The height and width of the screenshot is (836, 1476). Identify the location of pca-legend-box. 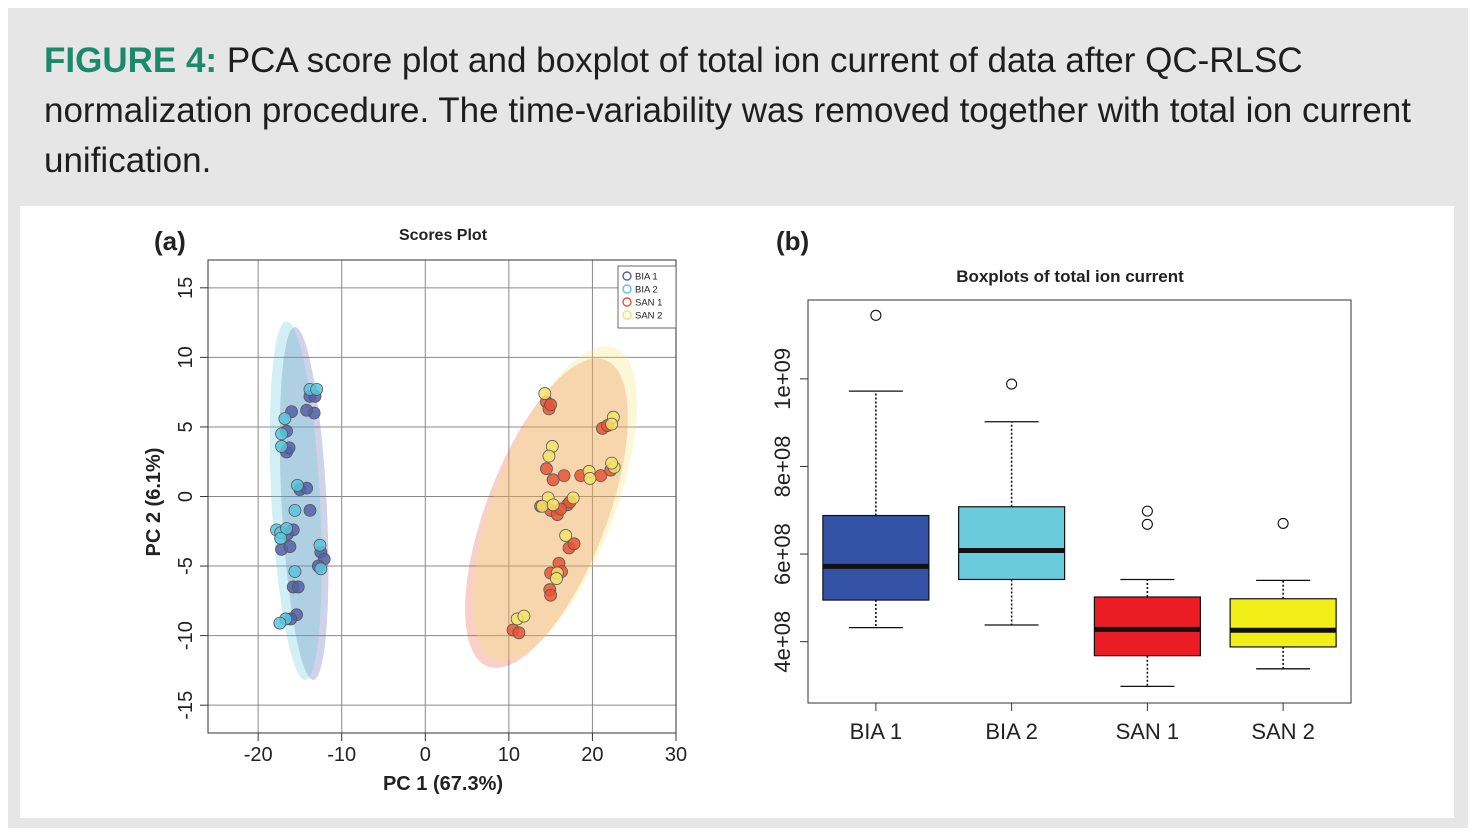
(647, 297).